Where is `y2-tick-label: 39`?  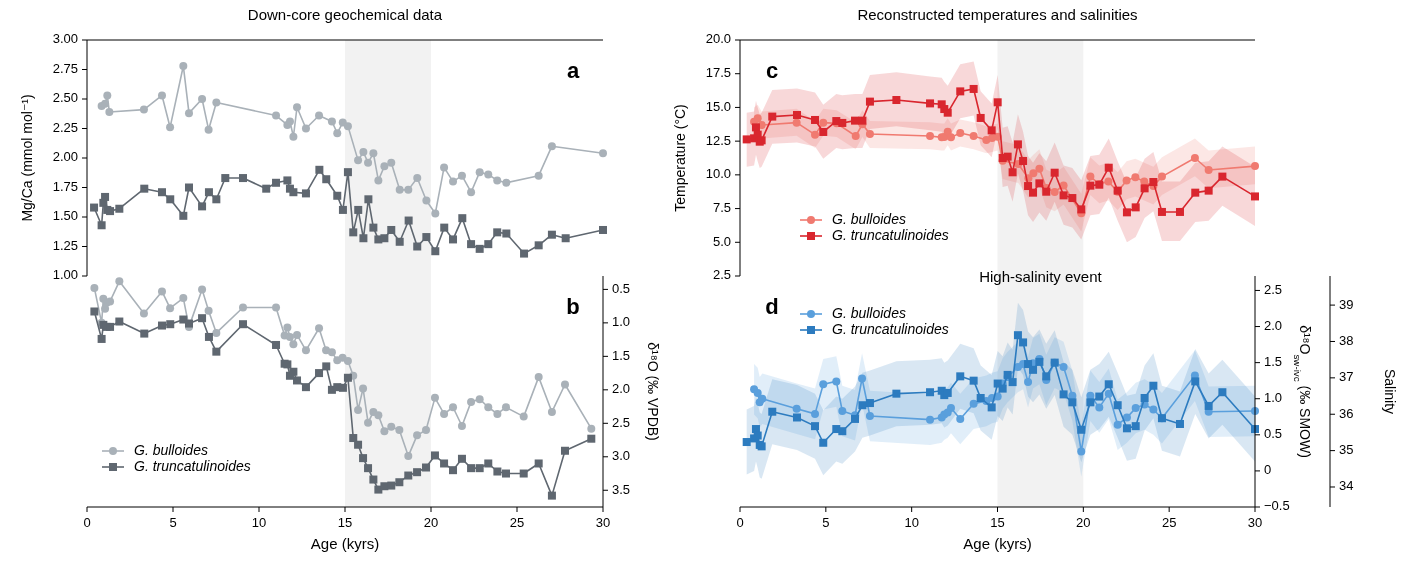
y2-tick-label: 39 is located at coordinates (1346, 304).